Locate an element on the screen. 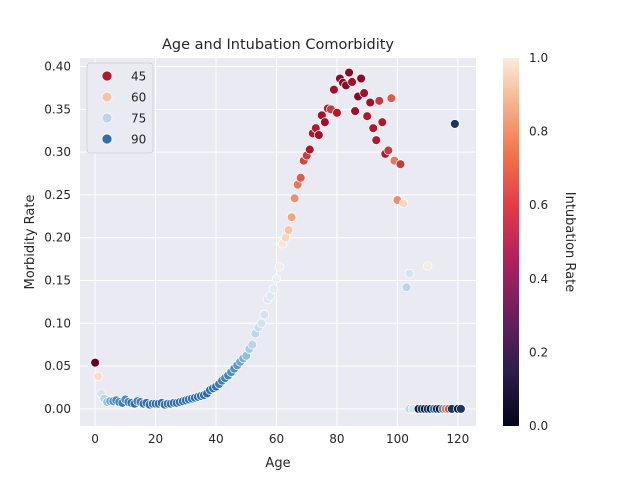  colorbar: 0.0 0.2 0.4 0.6 0.8 1.0 Intubation Rate is located at coordinates (540, 242).